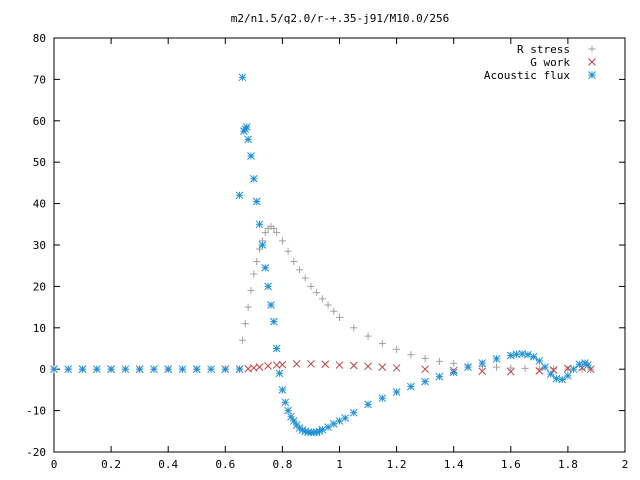  What do you see at coordinates (39, 38) in the screenshot?
I see `y-tick-label: 80` at bounding box center [39, 38].